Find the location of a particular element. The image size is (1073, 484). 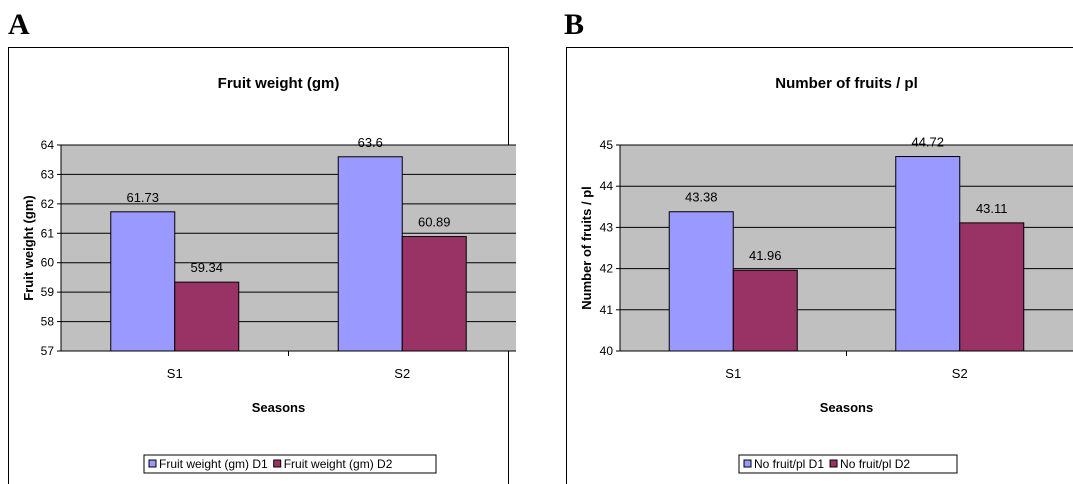

y-tick-label: 45 is located at coordinates (607, 145).